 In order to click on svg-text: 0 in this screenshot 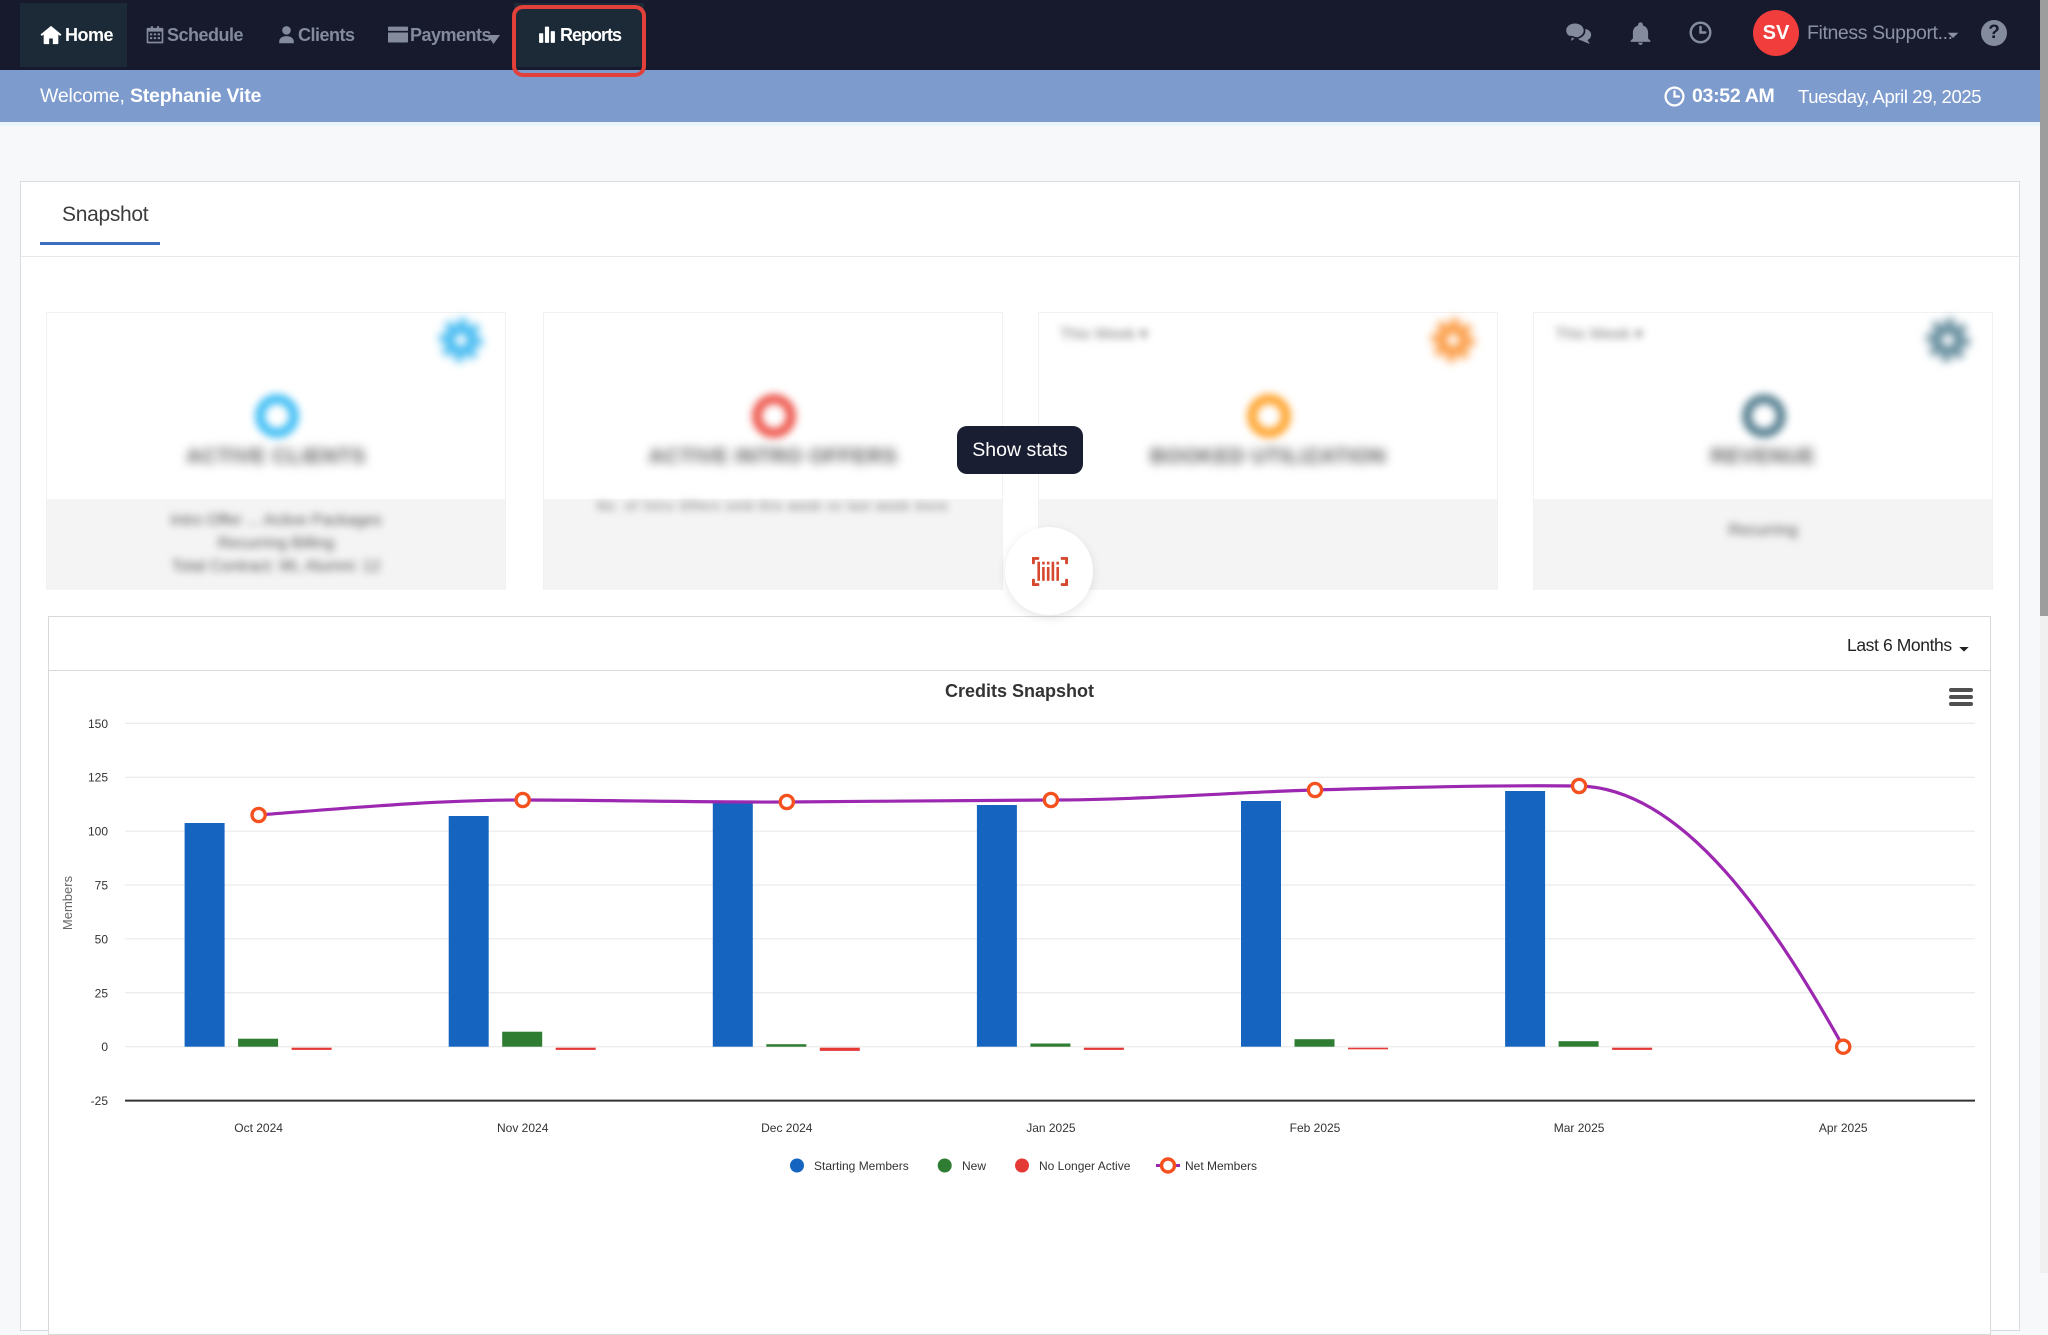, I will do `click(104, 1047)`.